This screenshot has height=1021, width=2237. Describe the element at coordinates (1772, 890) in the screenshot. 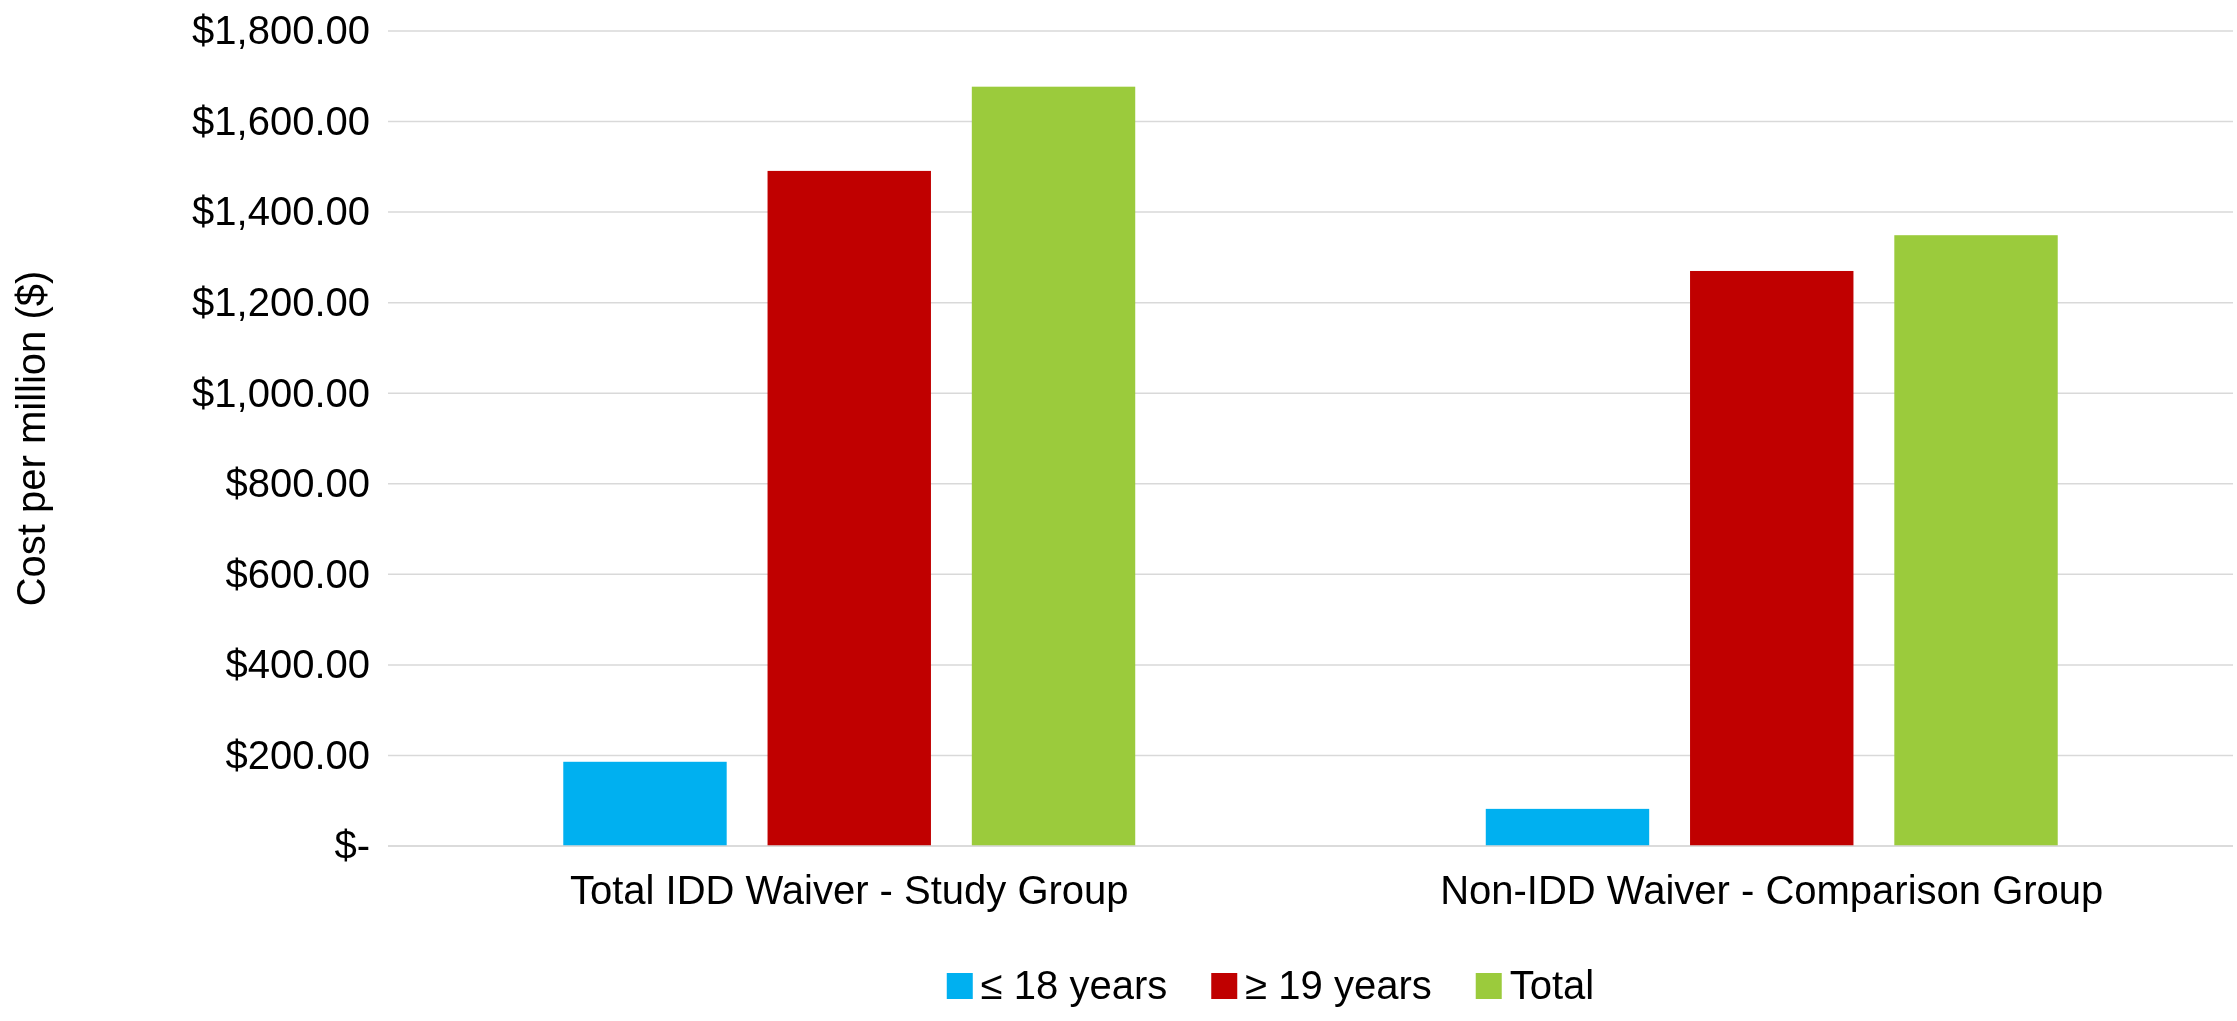

I see `x-tick-label: Non-IDD Waiver - Comparison Group` at that location.